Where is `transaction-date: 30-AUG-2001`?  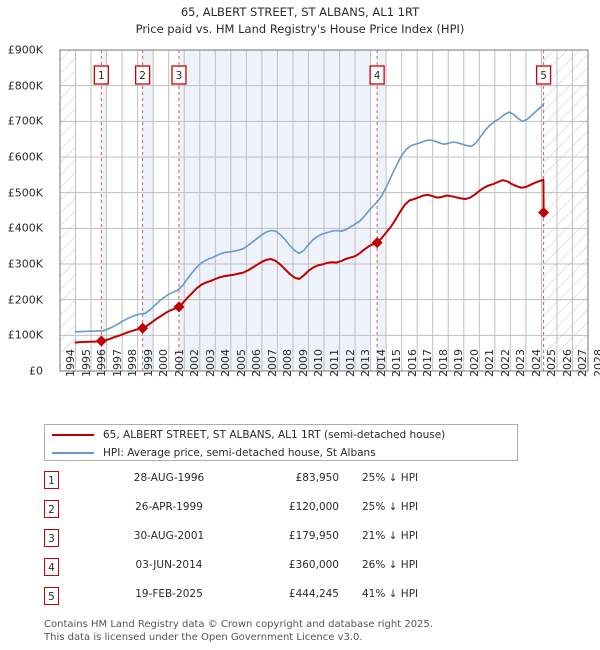 transaction-date: 30-AUG-2001 is located at coordinates (169, 536).